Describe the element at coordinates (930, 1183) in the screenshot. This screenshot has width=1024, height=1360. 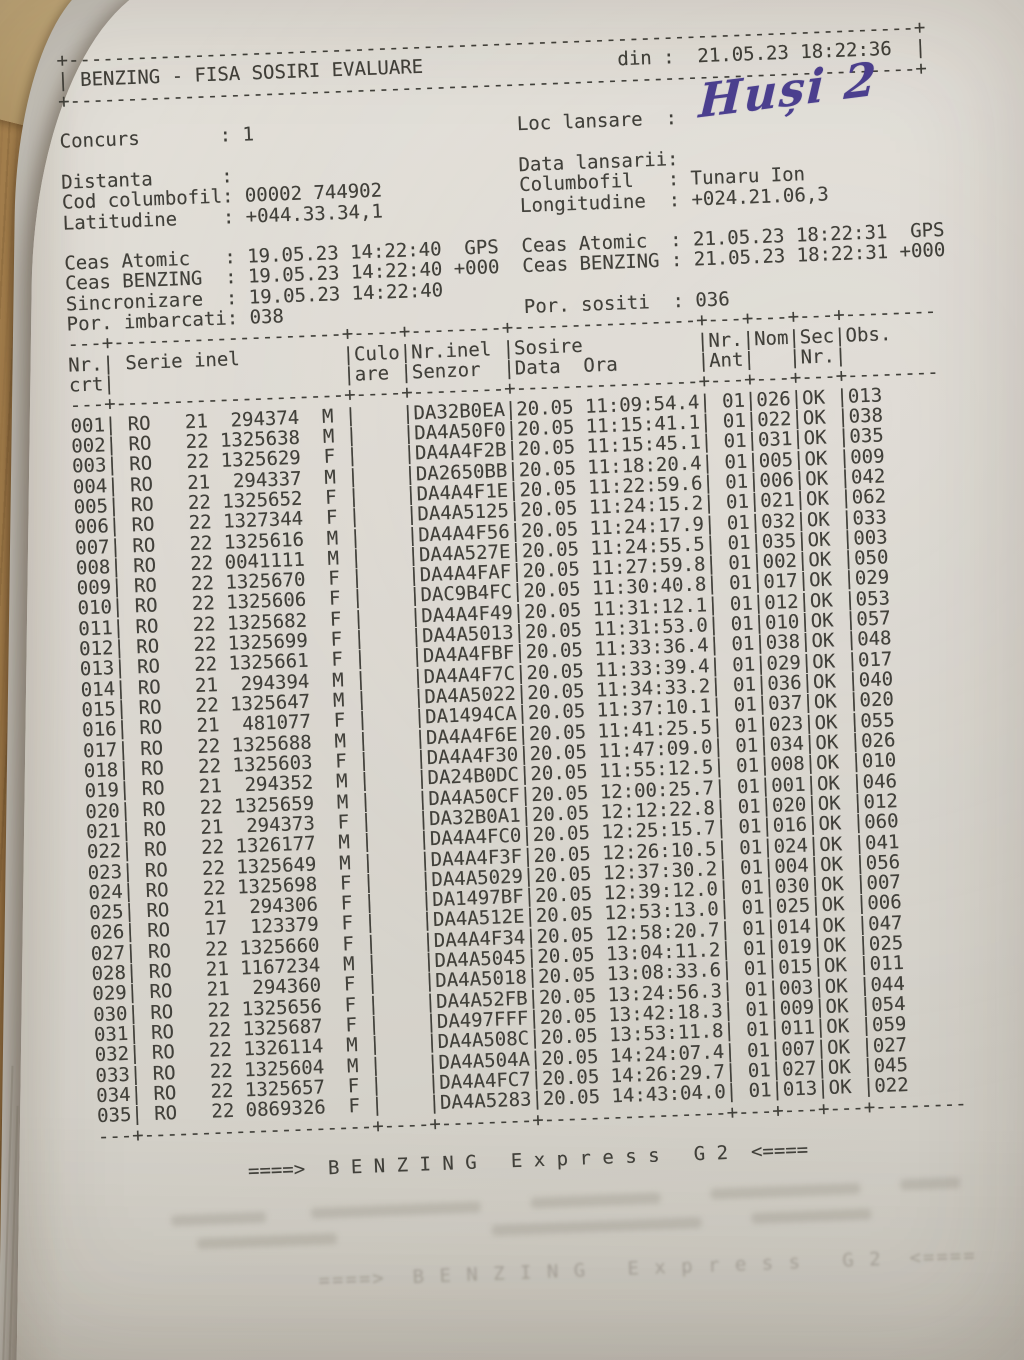
I see `ghost-showthrough-smudge` at that location.